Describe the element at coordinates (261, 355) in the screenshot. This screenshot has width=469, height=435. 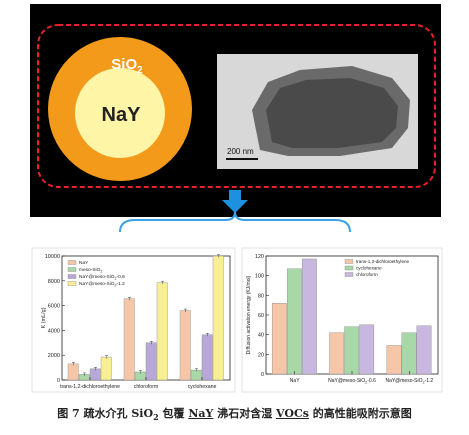
I see `y-tick-label: 20` at that location.